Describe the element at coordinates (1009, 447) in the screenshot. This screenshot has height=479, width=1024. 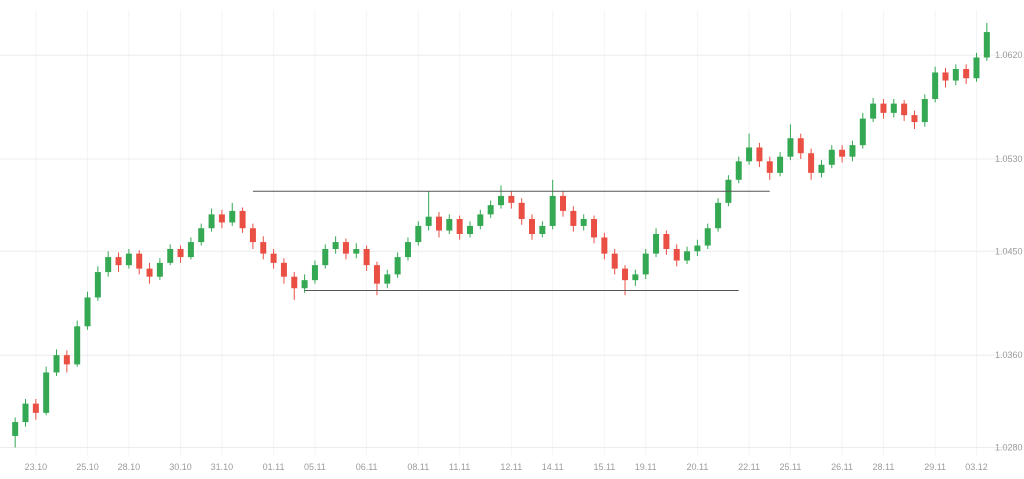
I see `y-axis-label: 1.0280` at that location.